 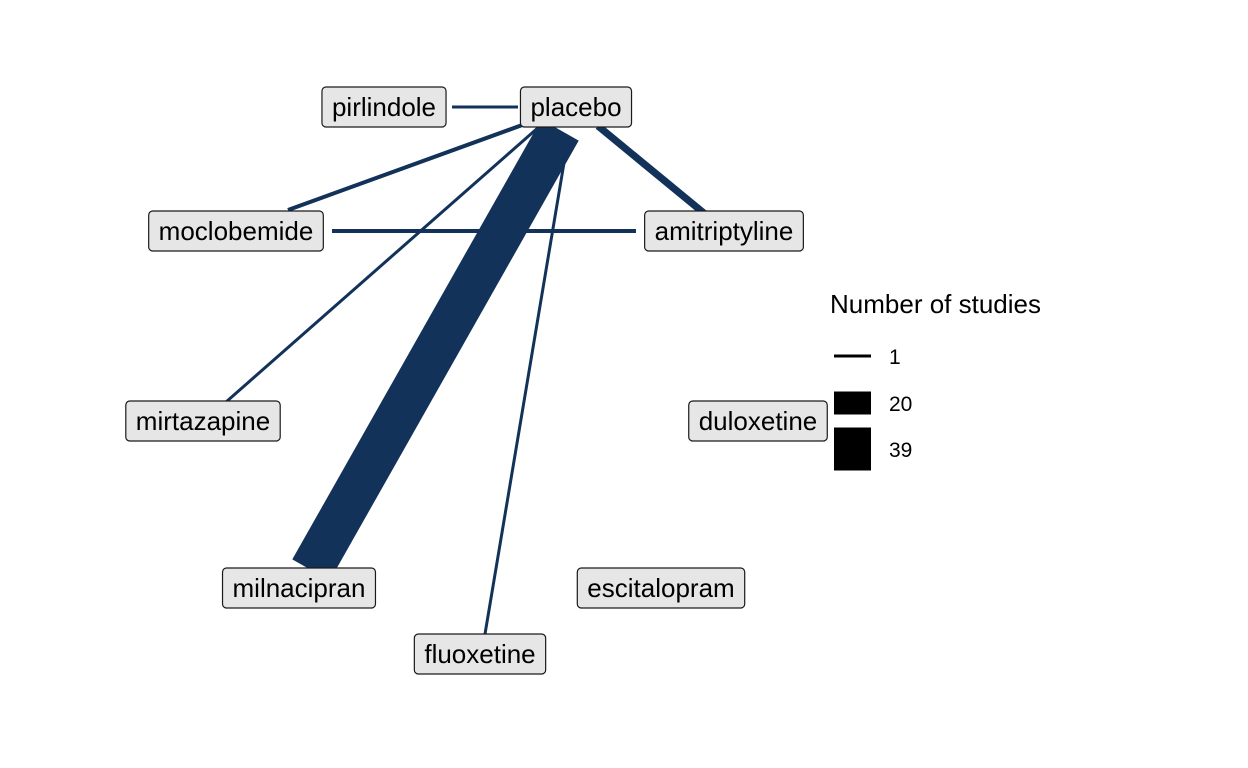 I want to click on node-label-duloxetine: duloxetine, so click(x=758, y=421).